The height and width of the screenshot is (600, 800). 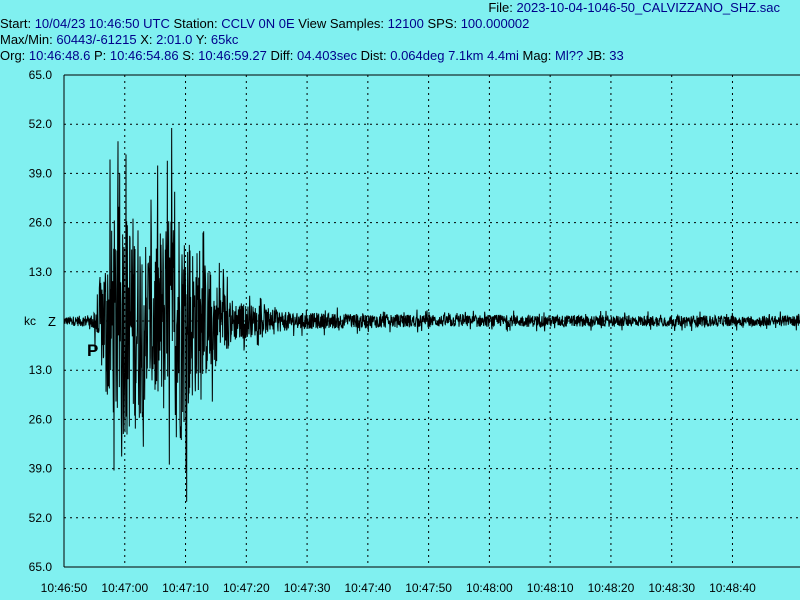 What do you see at coordinates (144, 55) in the screenshot?
I see `p-value: 10:46:54.86` at bounding box center [144, 55].